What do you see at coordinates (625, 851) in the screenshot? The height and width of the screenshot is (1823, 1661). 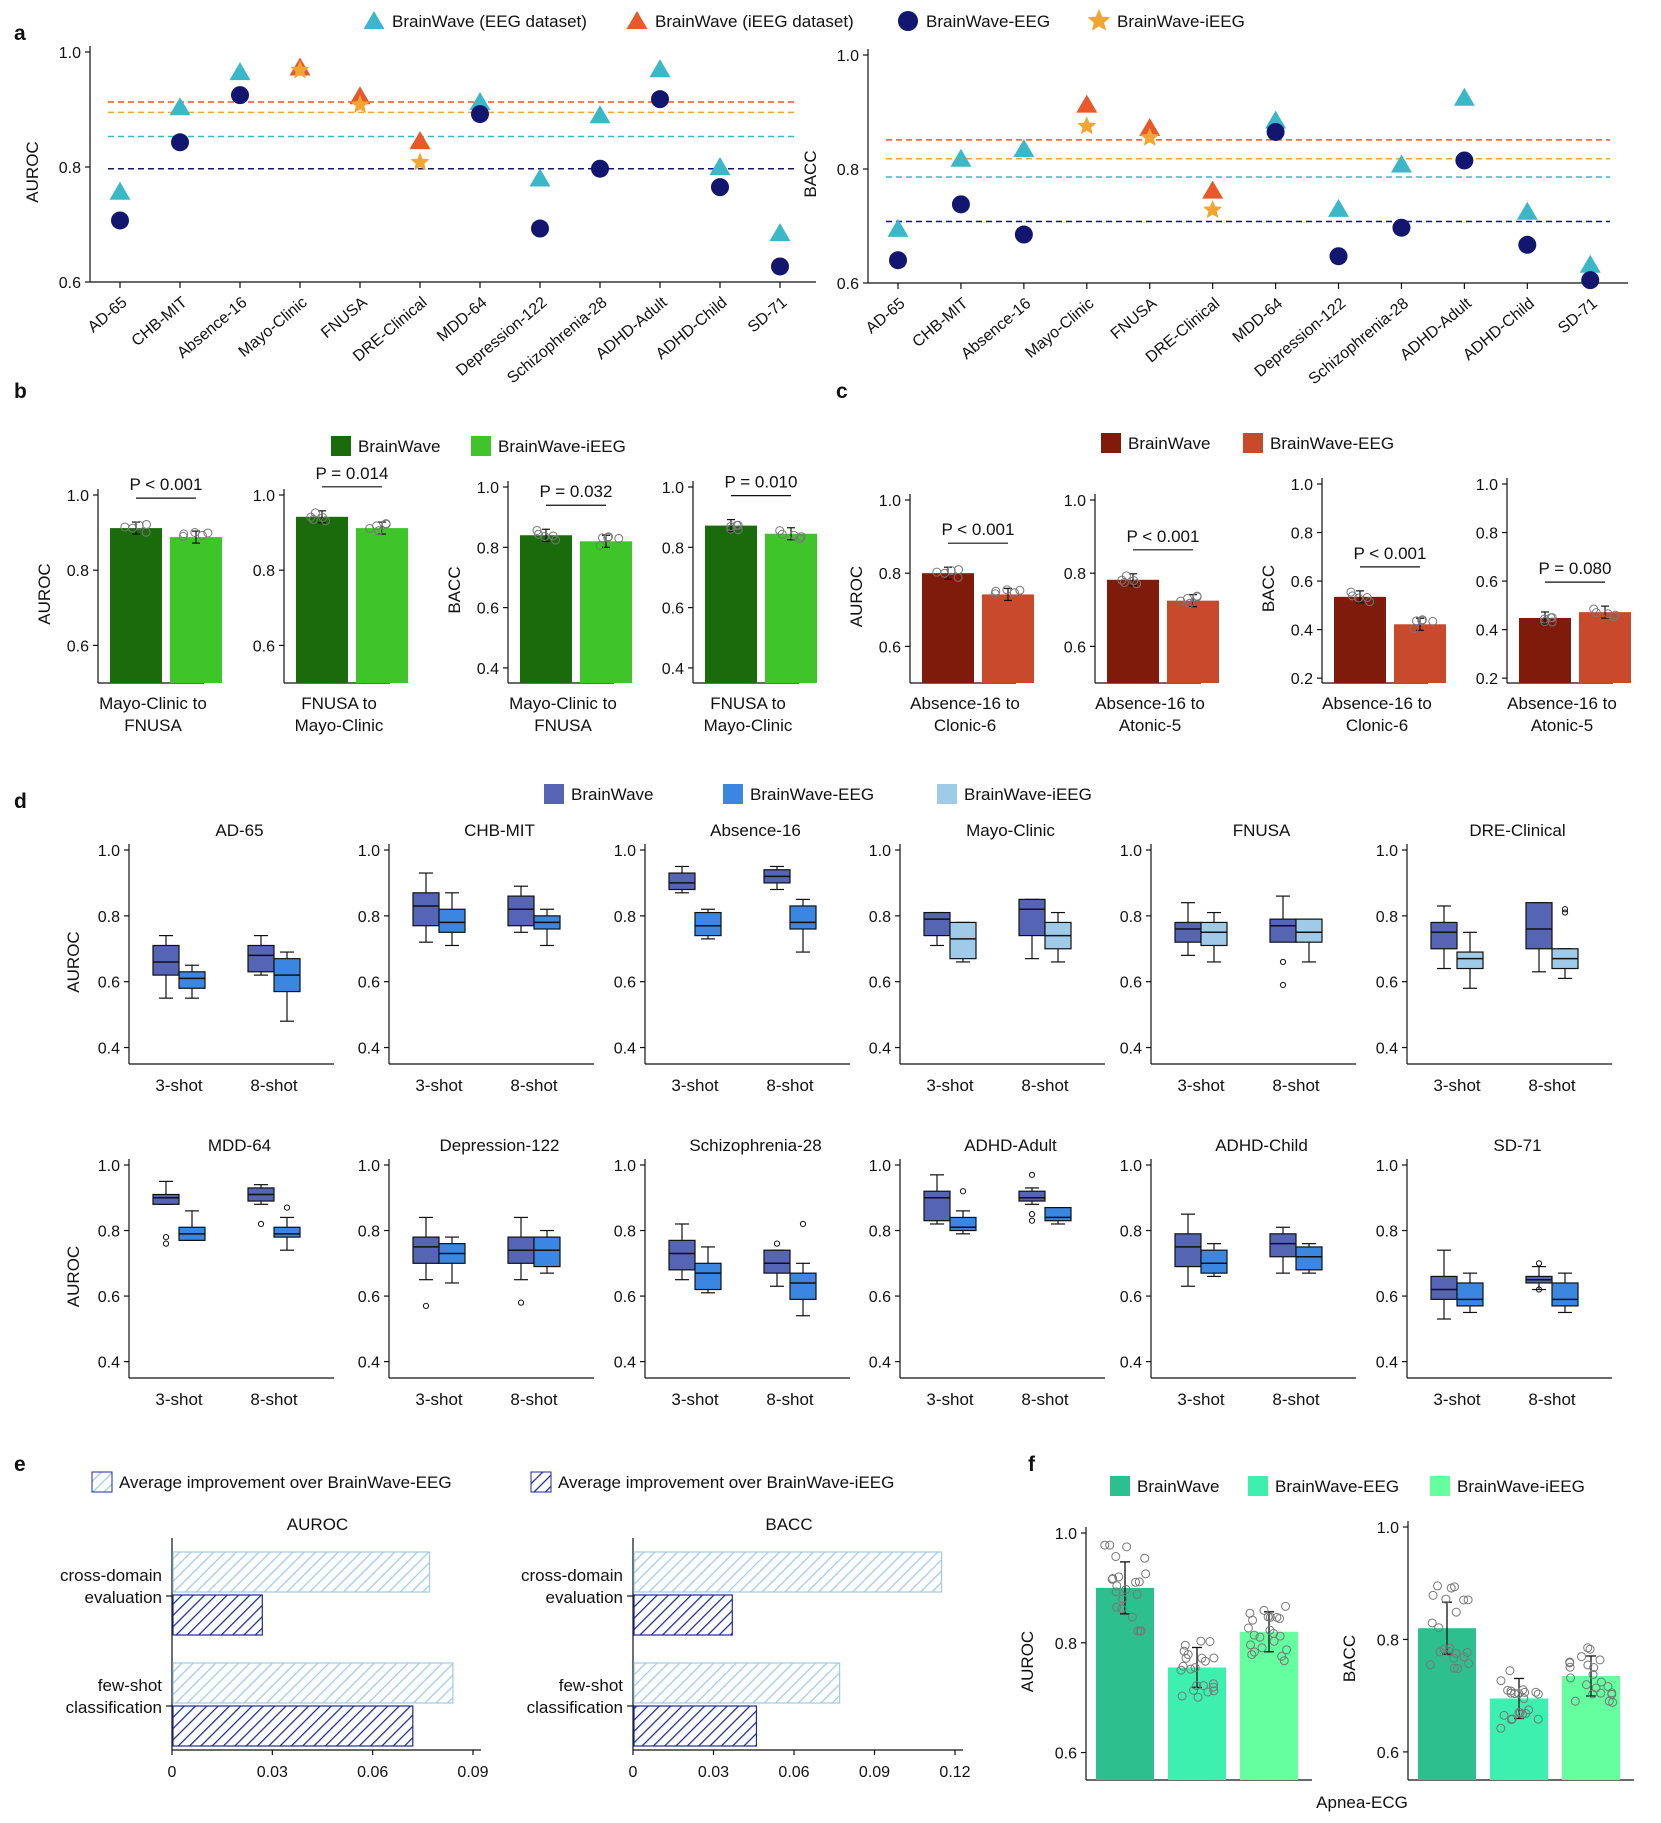 I see `d2-y-tick-label: 1.0` at bounding box center [625, 851].